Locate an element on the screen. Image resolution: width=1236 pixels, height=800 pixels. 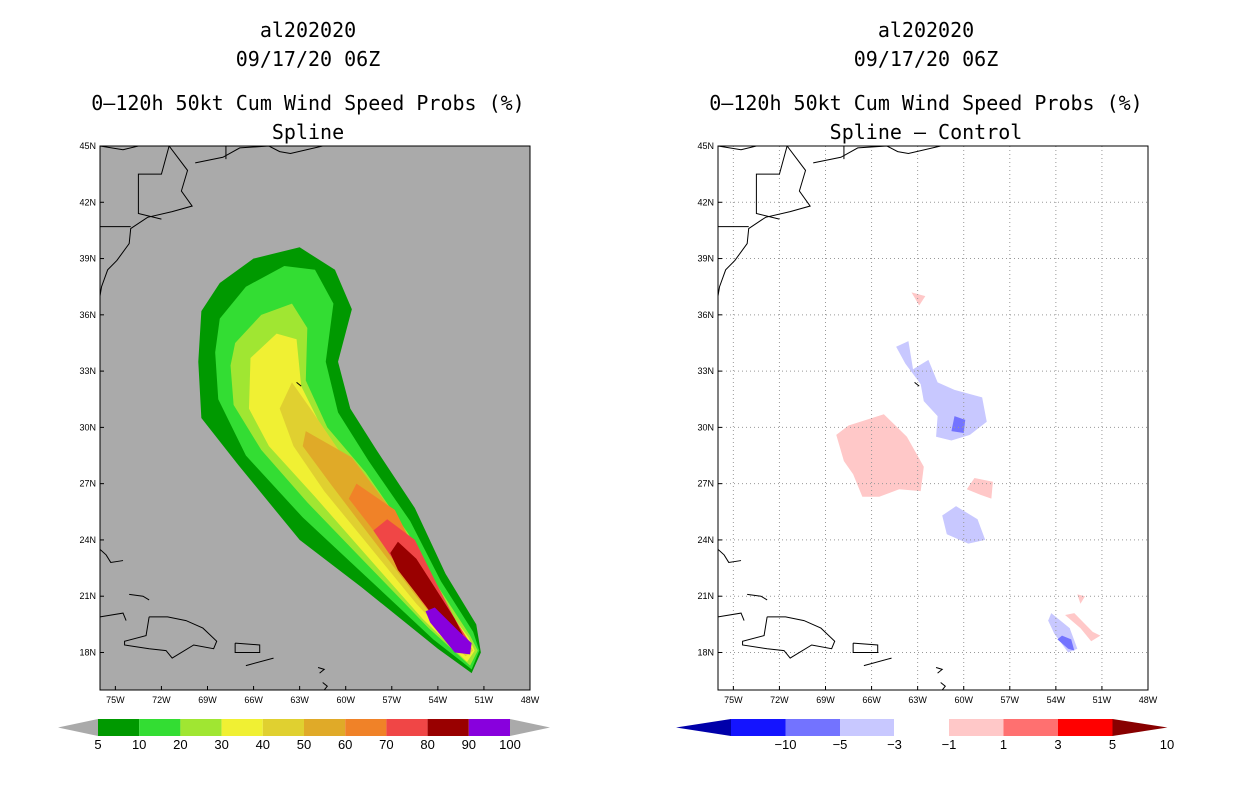
right-colorbar: −10 −5 −3 −1 1 3 5 10 is located at coordinates (925, 735).